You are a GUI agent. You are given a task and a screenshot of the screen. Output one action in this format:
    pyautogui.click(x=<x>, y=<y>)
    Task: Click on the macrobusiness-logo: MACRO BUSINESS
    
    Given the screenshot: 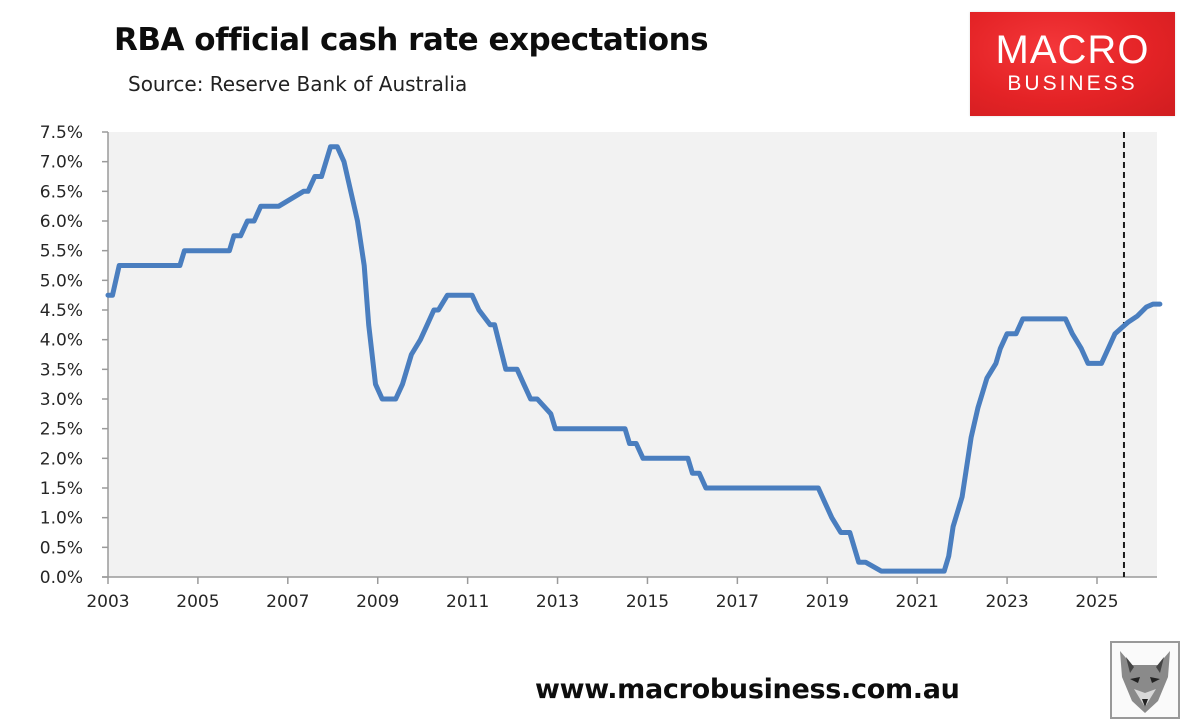 What is the action you would take?
    pyautogui.click(x=1072, y=64)
    